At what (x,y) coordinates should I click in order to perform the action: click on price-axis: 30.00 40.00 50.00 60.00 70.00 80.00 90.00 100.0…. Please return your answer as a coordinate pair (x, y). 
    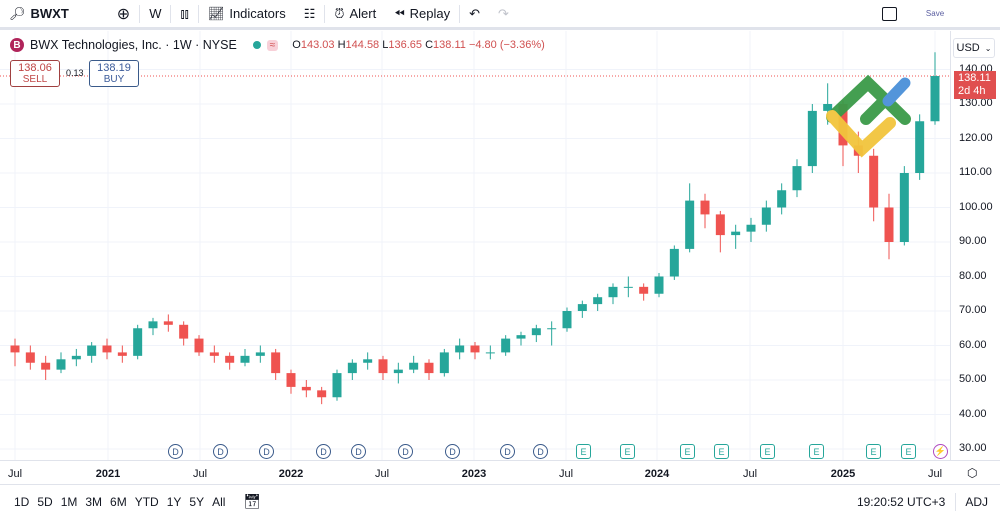
    Looking at the image, I should click on (975, 245).